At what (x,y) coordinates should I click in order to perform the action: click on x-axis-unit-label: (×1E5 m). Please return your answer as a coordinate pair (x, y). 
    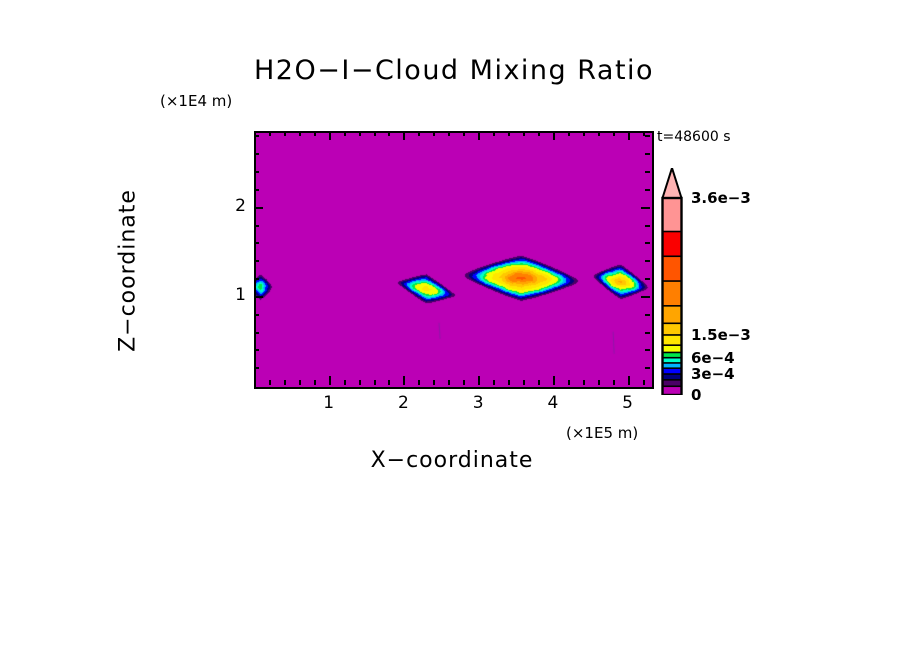
    Looking at the image, I should click on (602, 433).